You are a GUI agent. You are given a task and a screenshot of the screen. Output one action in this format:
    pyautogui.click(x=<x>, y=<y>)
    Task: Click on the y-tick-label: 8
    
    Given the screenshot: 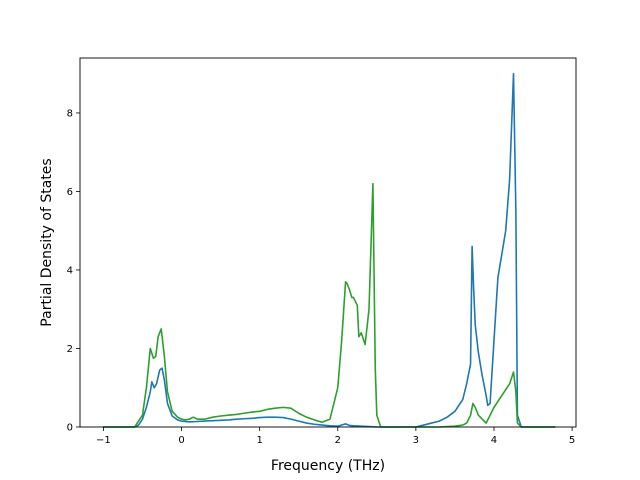 What is the action you would take?
    pyautogui.click(x=70, y=113)
    